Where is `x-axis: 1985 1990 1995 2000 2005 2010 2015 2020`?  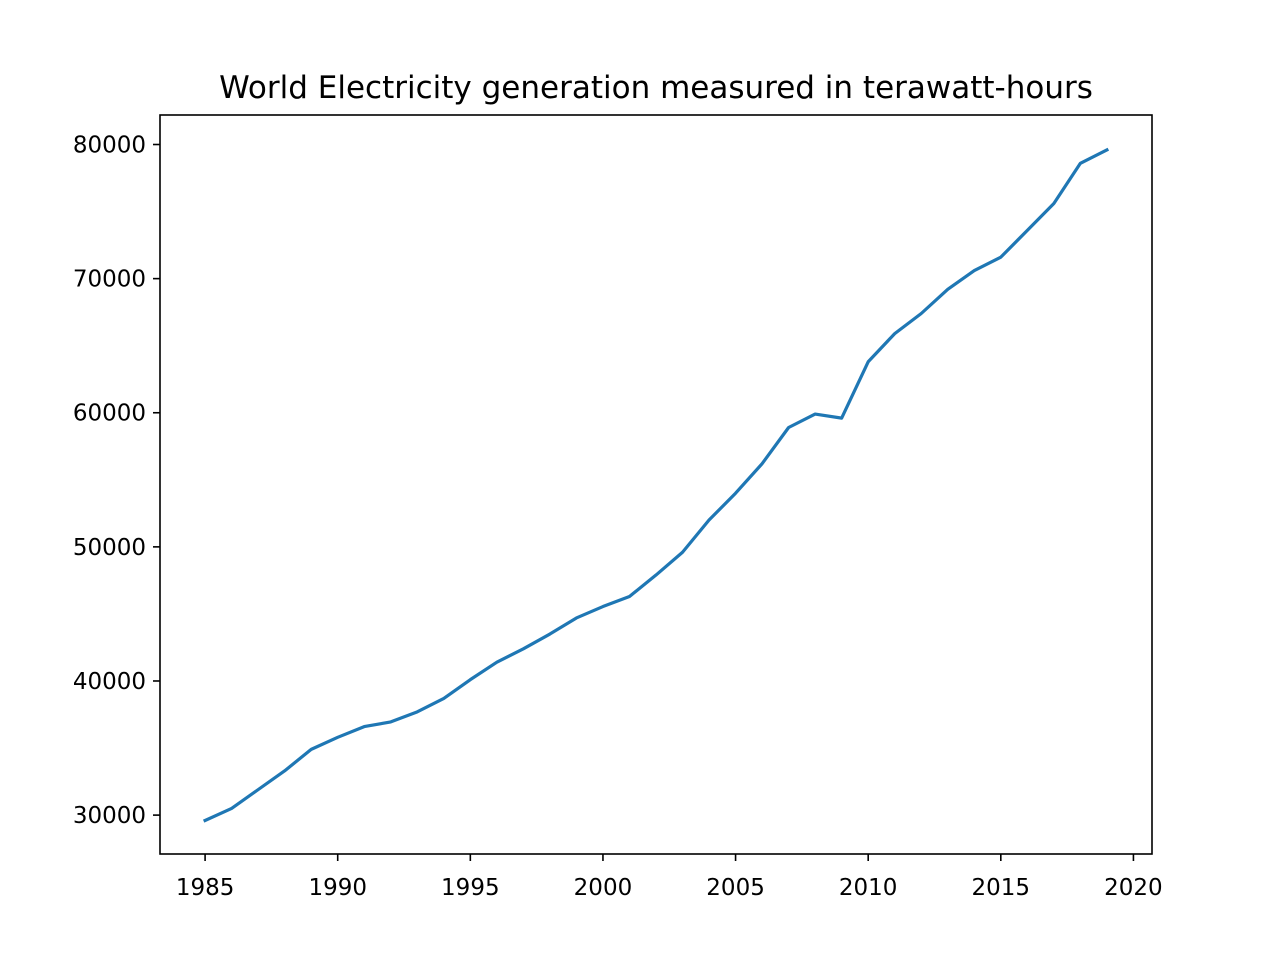 x-axis: 1985 1990 1995 2000 2005 2010 2015 2020 is located at coordinates (669, 877).